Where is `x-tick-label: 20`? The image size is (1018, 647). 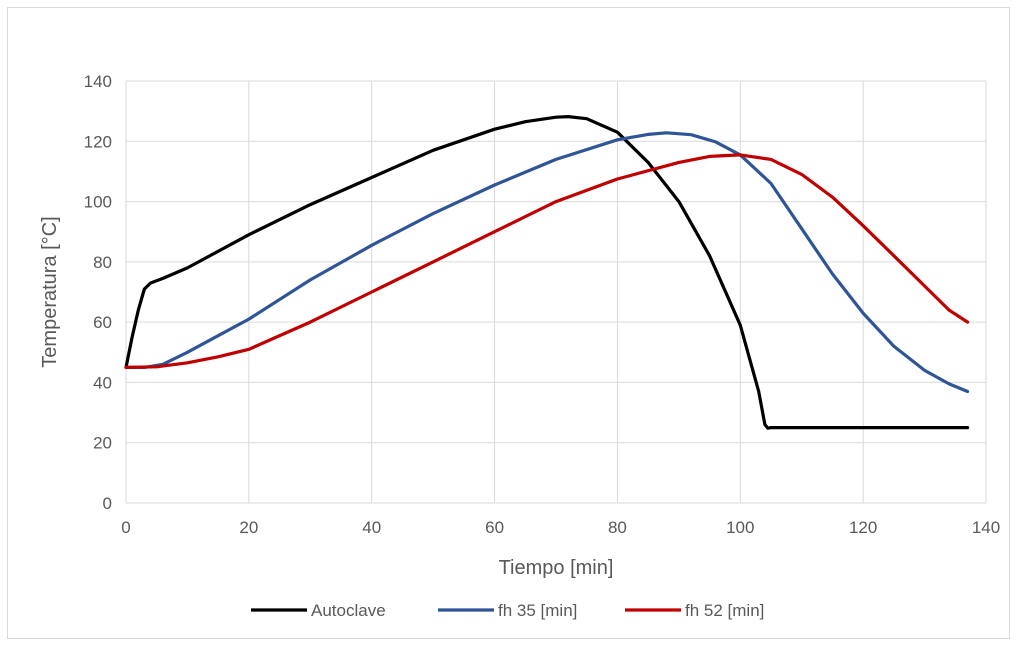
x-tick-label: 20 is located at coordinates (248, 527).